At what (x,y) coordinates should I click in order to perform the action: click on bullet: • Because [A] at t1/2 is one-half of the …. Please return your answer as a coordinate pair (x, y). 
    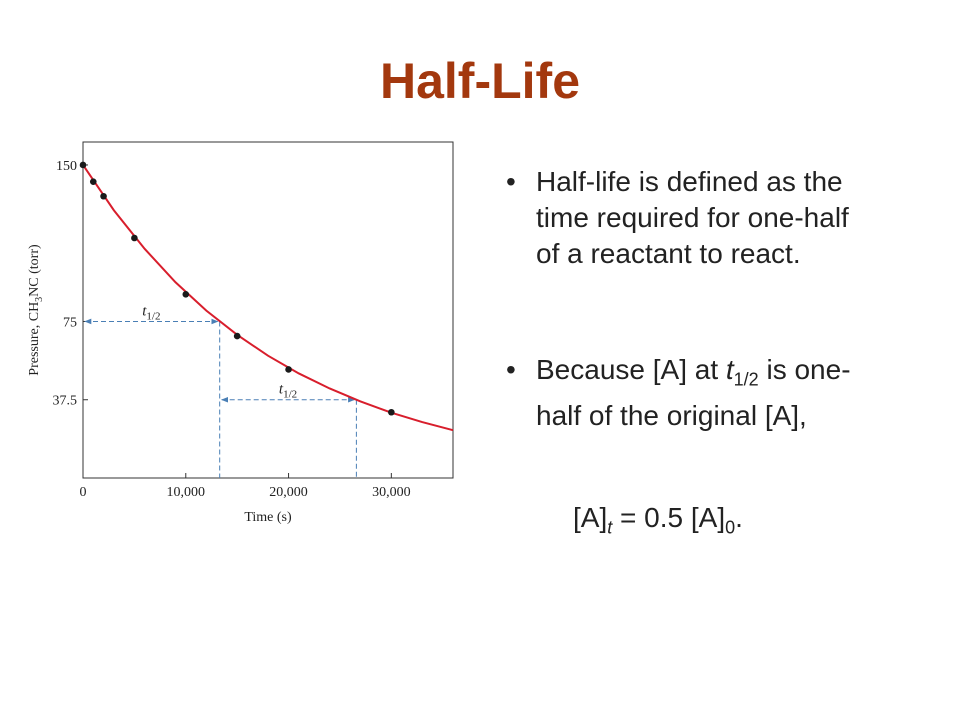
    Looking at the image, I should click on (678, 392).